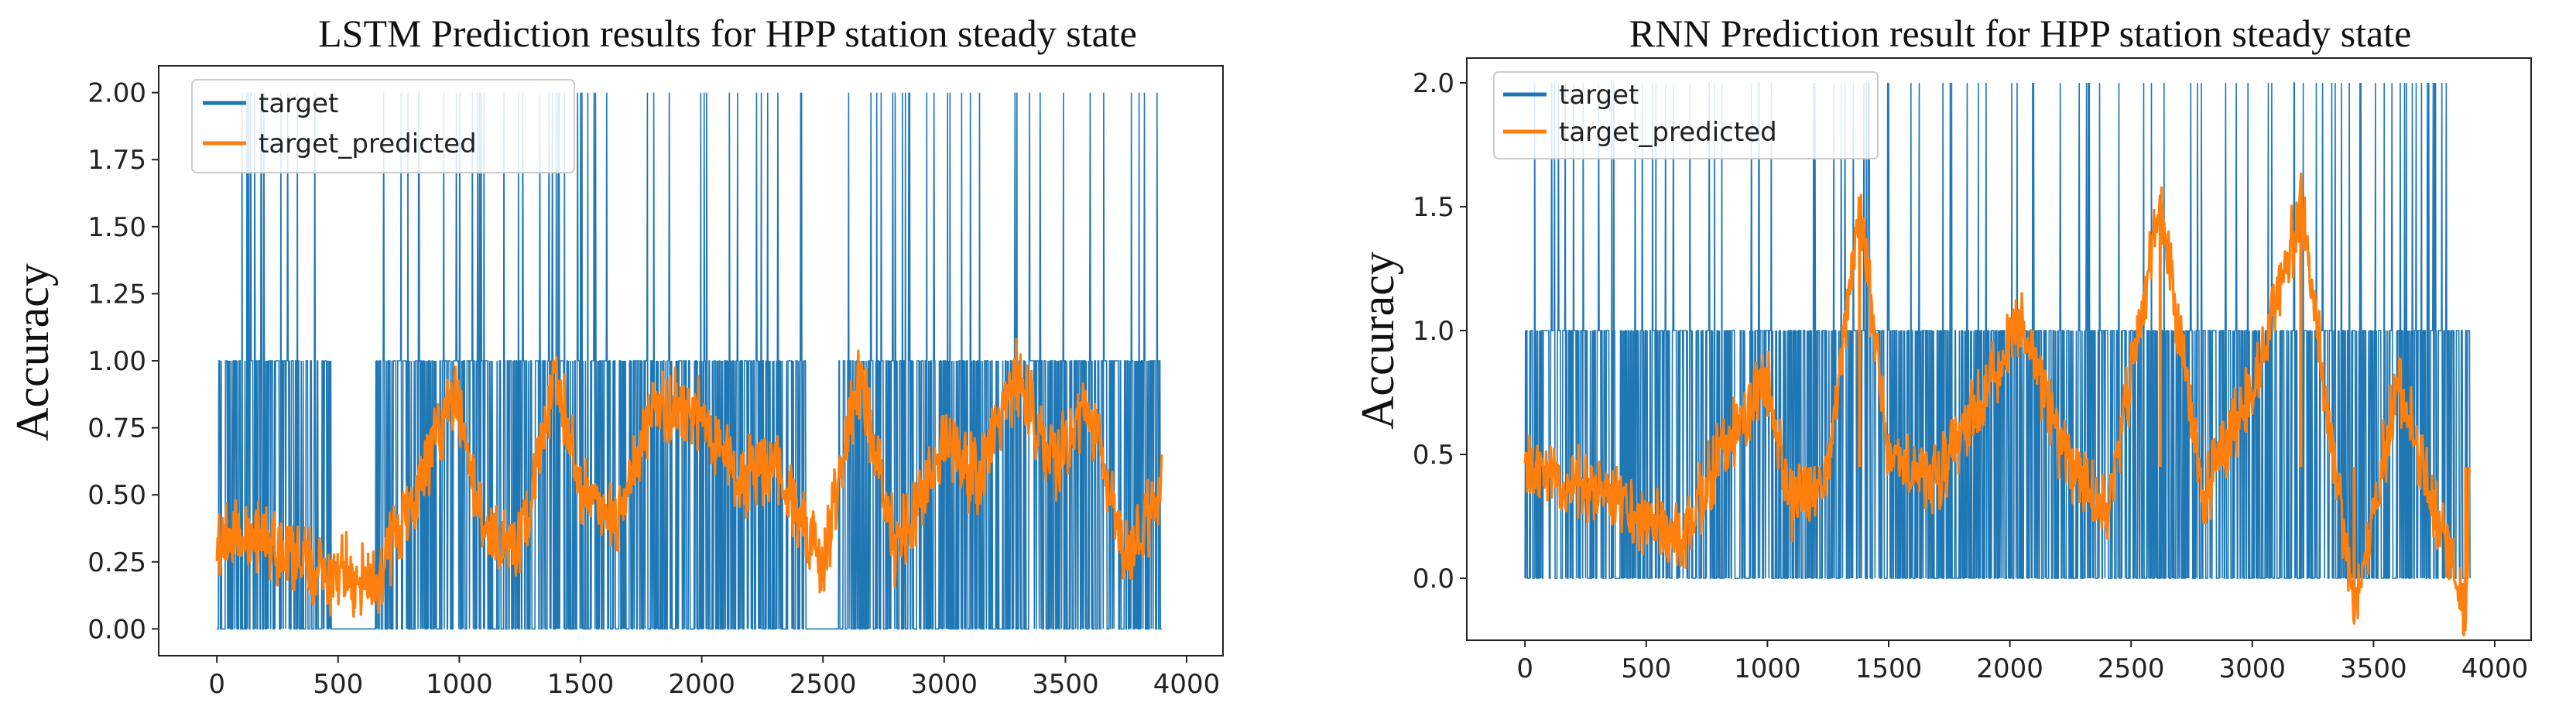  What do you see at coordinates (1377, 341) in the screenshot?
I see `rnn-y-axis-label: Accuracy` at bounding box center [1377, 341].